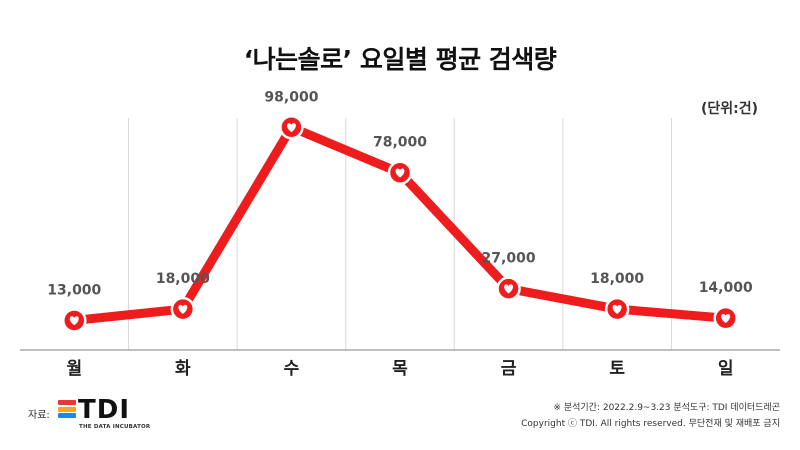  What do you see at coordinates (74, 290) in the screenshot?
I see `value-label: 13,000` at bounding box center [74, 290].